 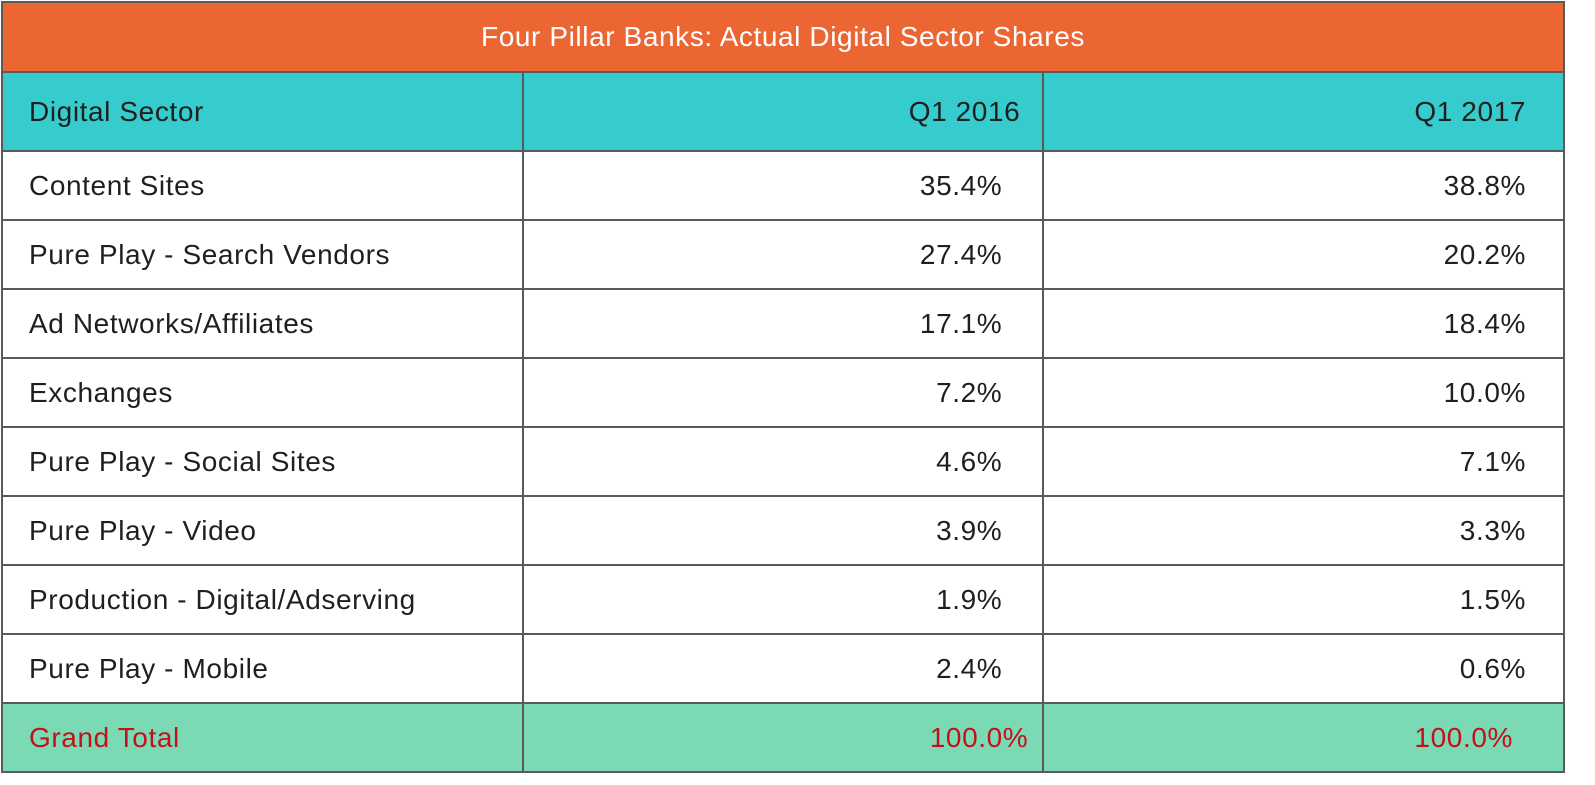 I want to click on sector-cell: Production - Digital/Adserving, so click(x=262, y=599).